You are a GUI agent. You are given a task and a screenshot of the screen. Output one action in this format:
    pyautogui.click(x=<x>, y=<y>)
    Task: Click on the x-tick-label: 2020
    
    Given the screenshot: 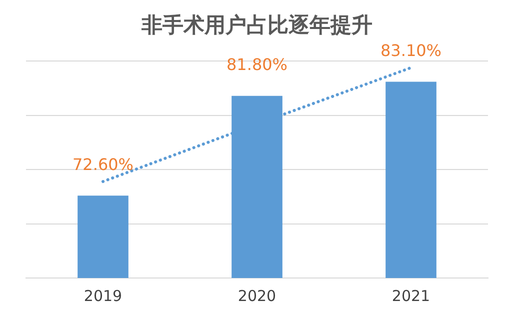 What is the action you would take?
    pyautogui.click(x=257, y=295)
    